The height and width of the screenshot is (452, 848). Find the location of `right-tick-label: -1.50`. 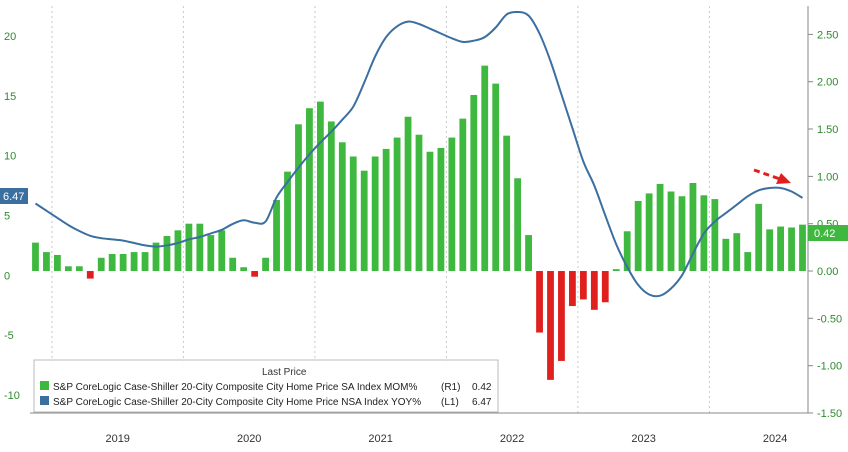

right-tick-label: -1.50 is located at coordinates (829, 414).